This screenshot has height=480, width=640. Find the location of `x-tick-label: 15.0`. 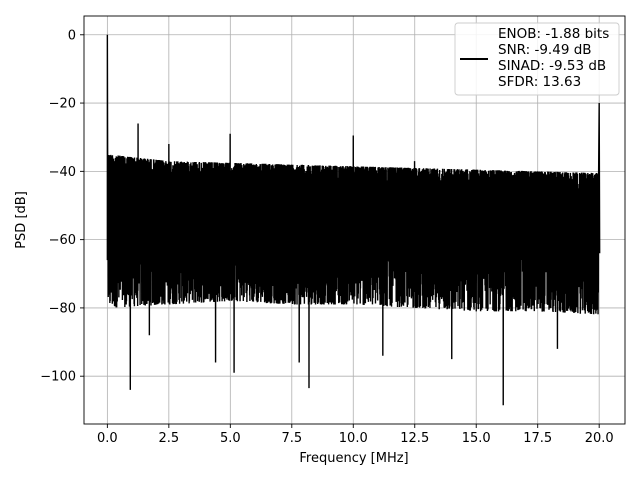

x-tick-label: 15.0 is located at coordinates (476, 438).